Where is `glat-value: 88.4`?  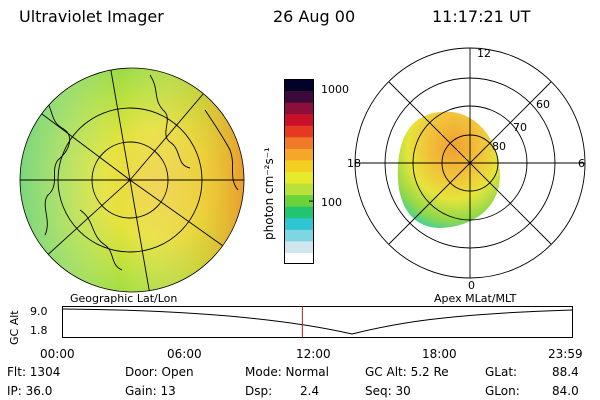
glat-value: 88.4 is located at coordinates (565, 372).